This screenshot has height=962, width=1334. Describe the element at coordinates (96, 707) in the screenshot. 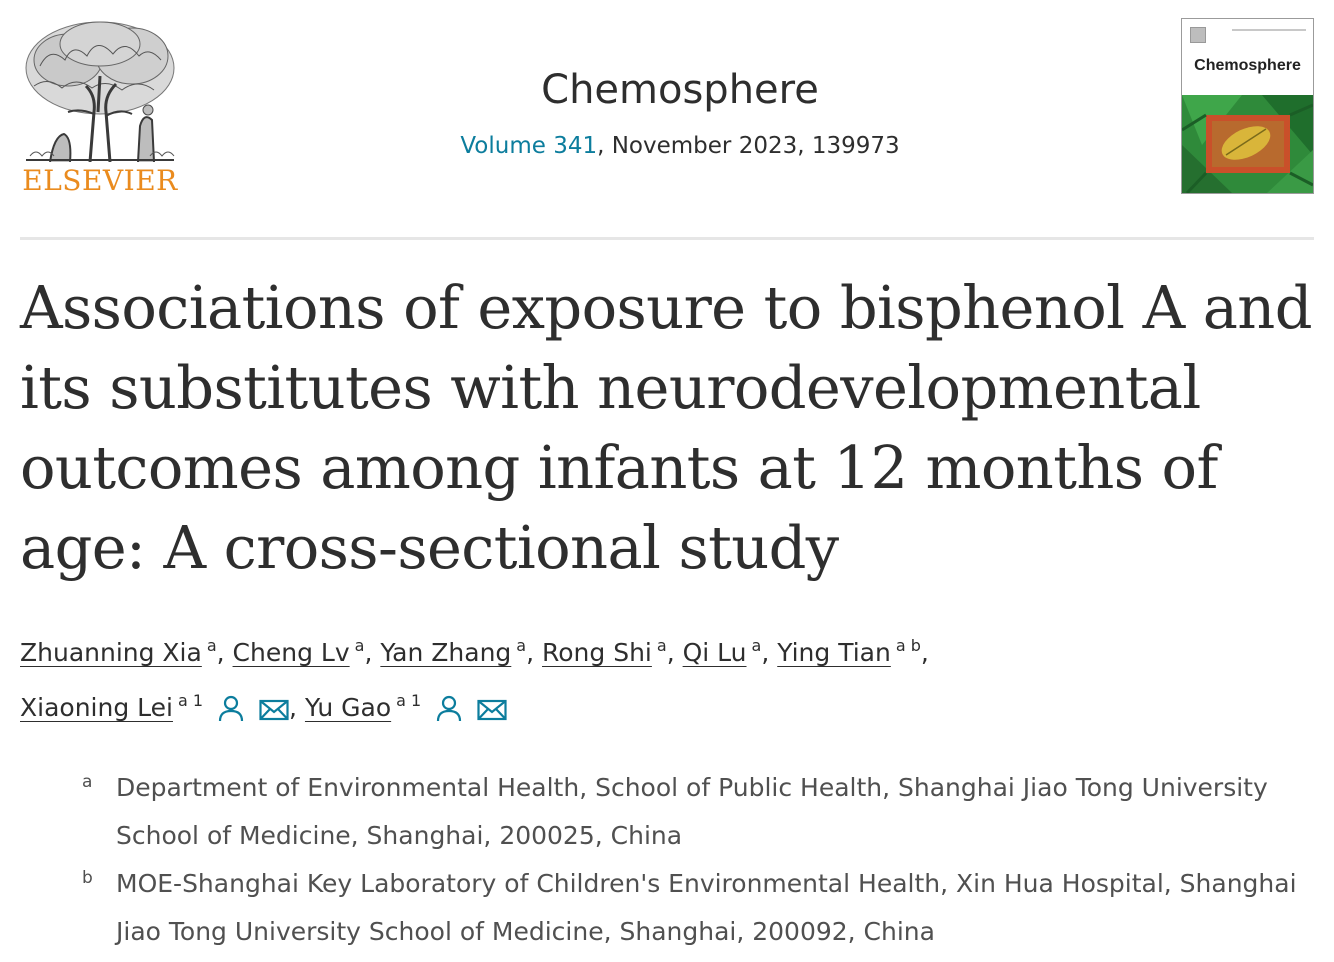

I see `author-name-link: Xiaoning Lei` at that location.